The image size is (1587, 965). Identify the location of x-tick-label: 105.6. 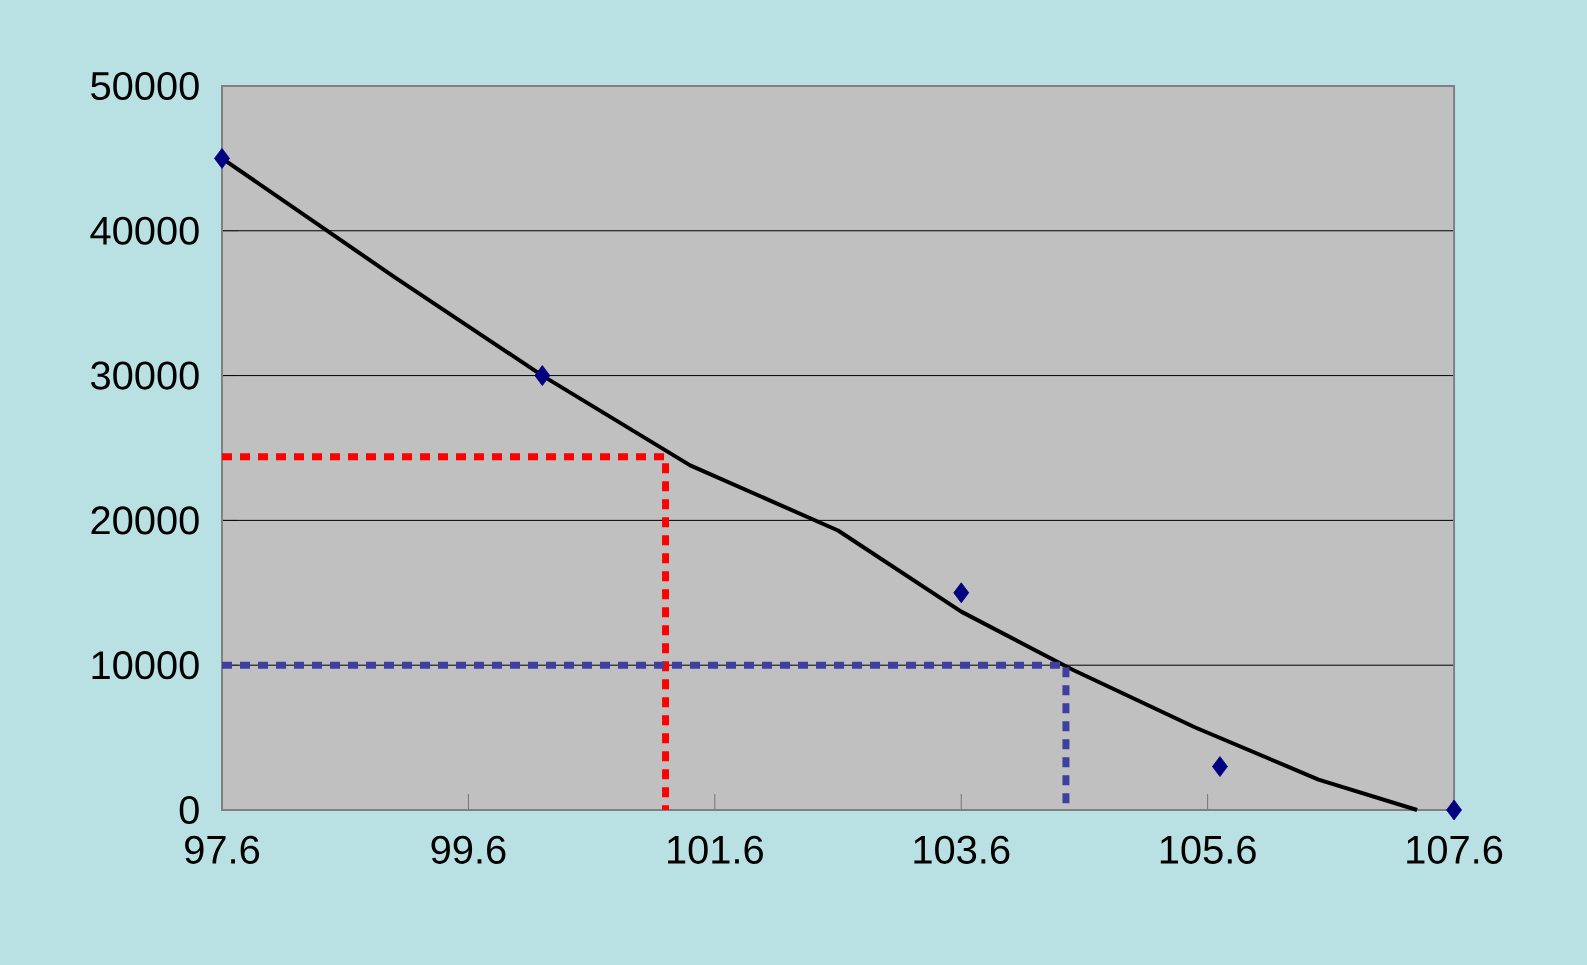
(1208, 849).